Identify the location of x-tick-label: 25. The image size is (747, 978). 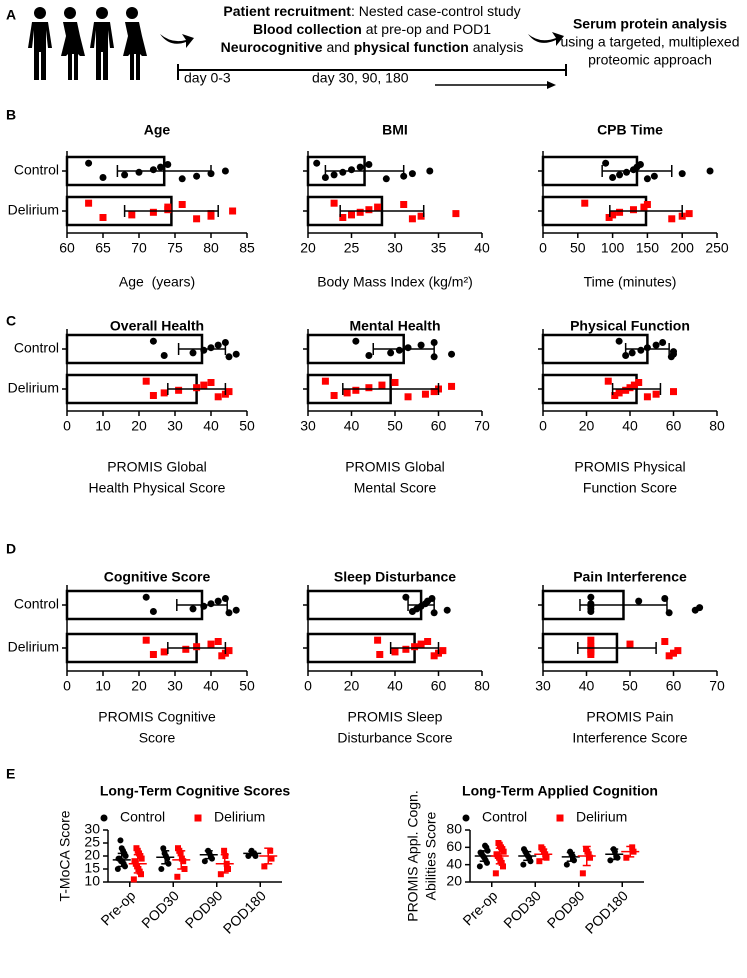
(352, 248).